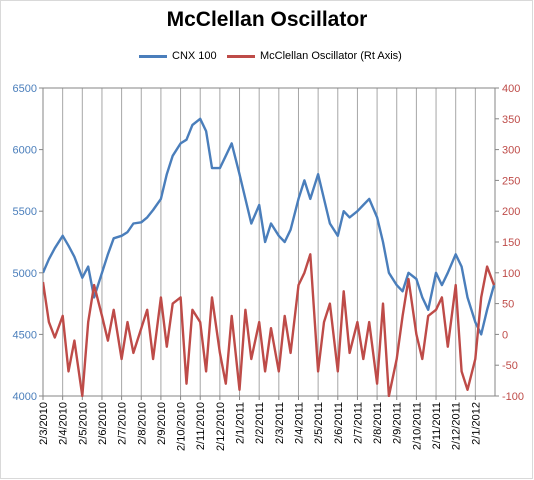 This screenshot has width=534, height=480. What do you see at coordinates (83, 423) in the screenshot?
I see `x-tick-label: 2/5/2010` at bounding box center [83, 423].